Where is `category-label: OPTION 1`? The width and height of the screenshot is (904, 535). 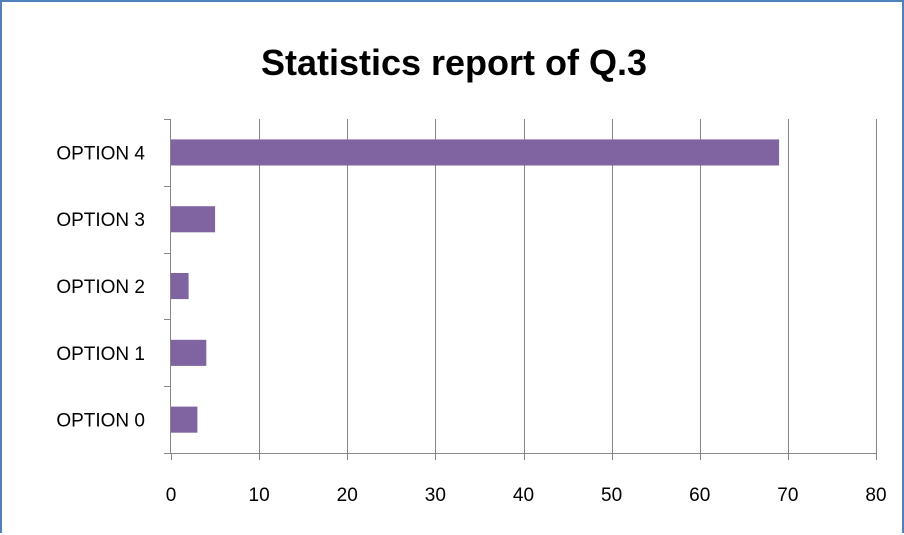
category-label: OPTION 1 is located at coordinates (100, 354).